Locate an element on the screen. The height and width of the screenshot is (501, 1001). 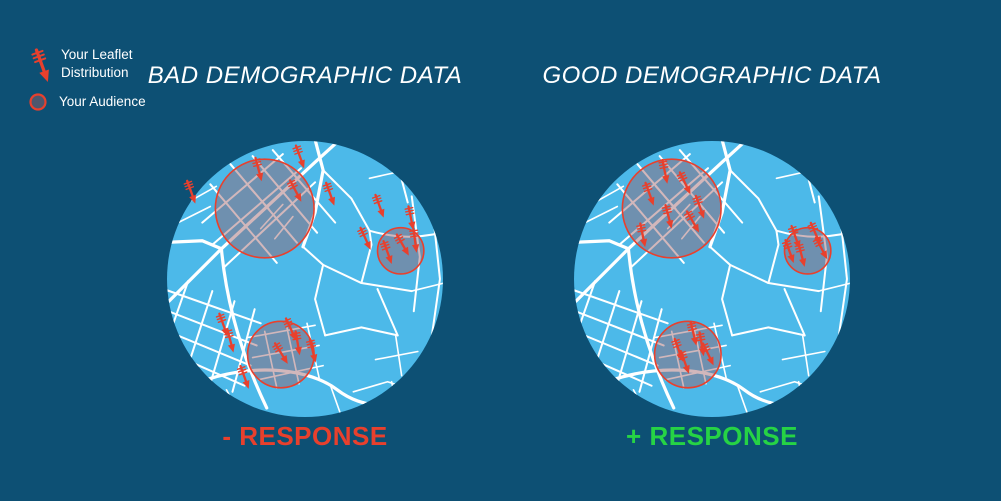
audience-zones is located at coordinates (726, 273).